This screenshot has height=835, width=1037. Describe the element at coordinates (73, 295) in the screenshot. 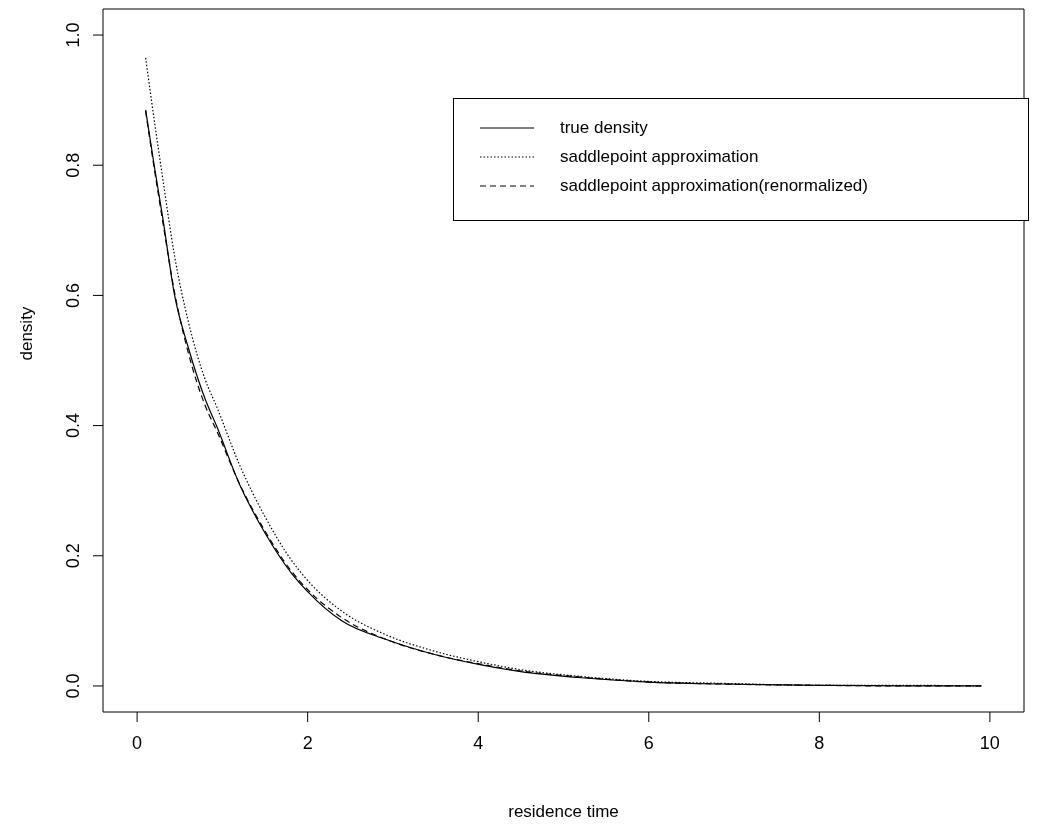

I see `y-tick-label: 0.6` at that location.